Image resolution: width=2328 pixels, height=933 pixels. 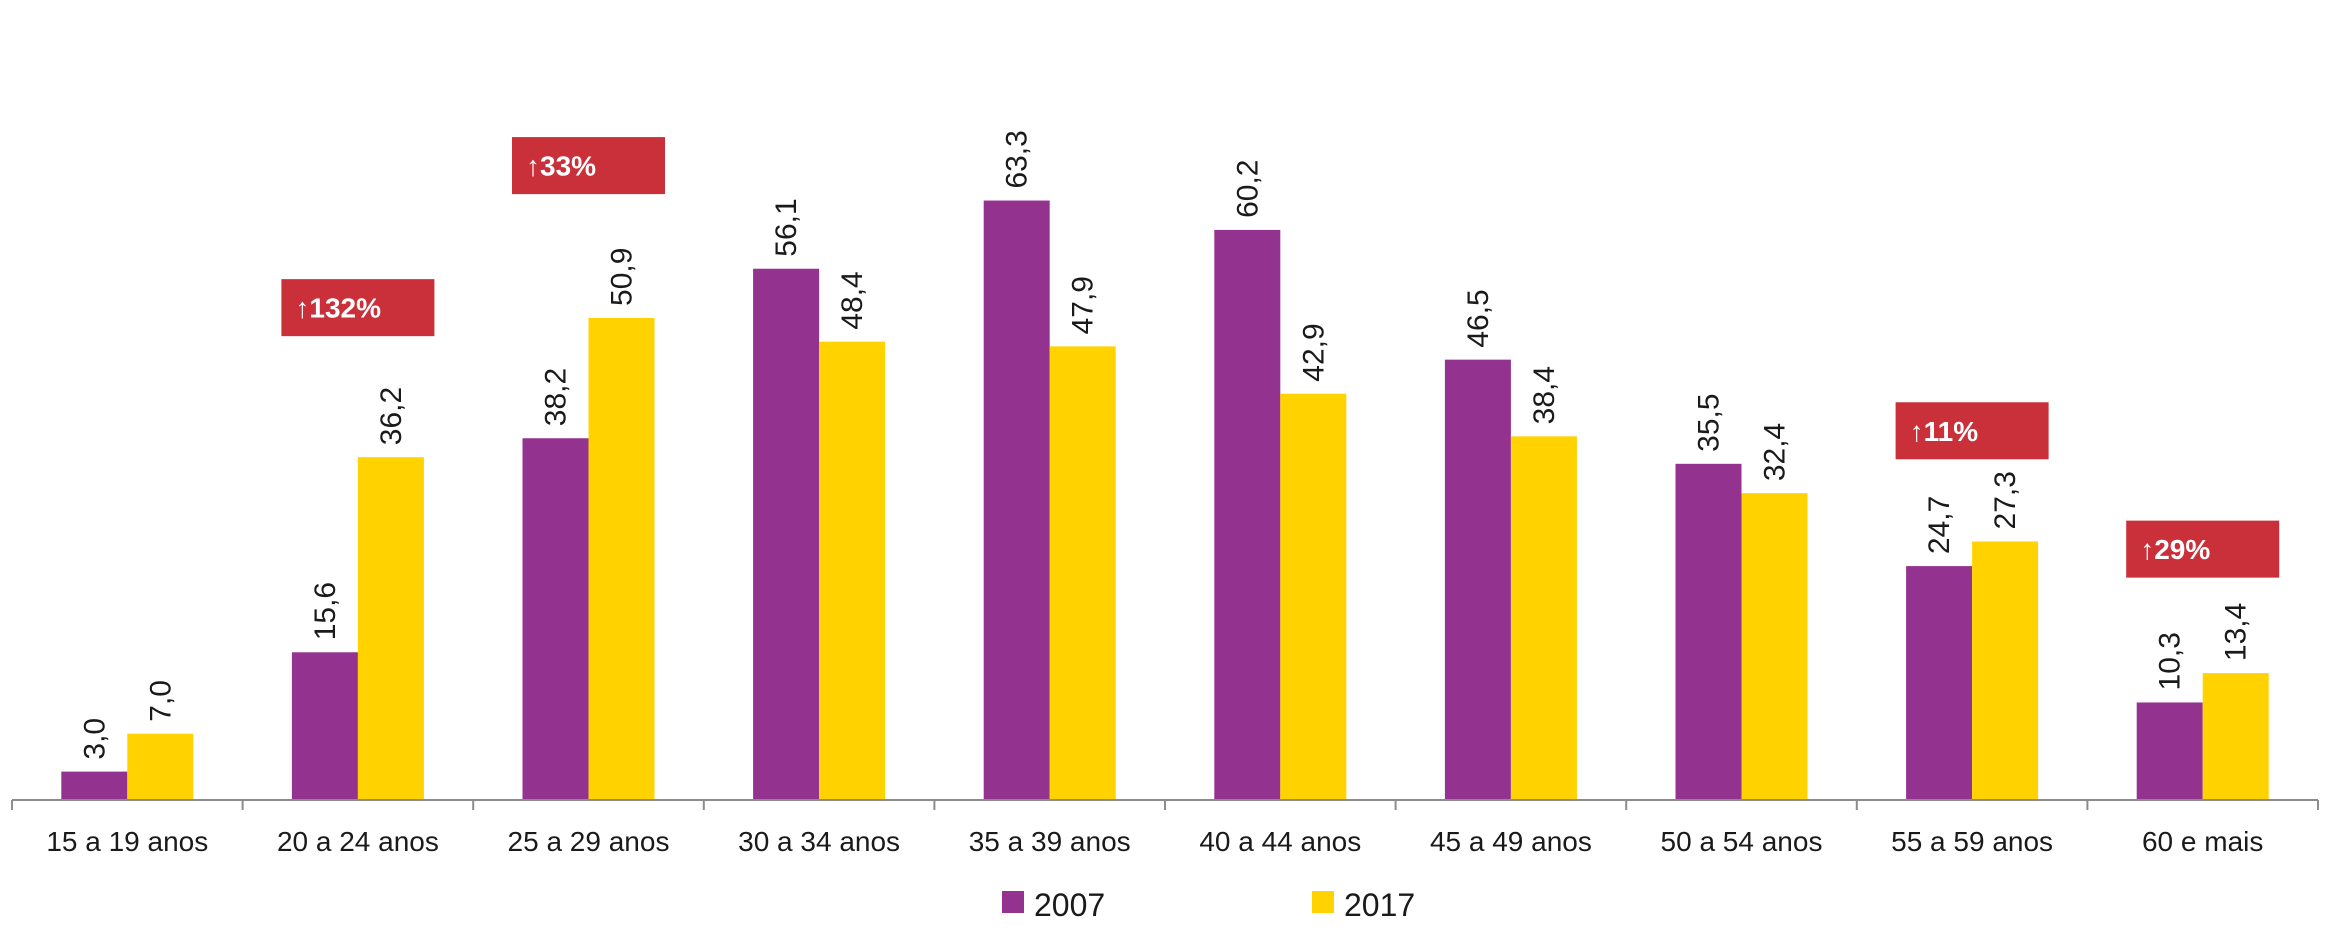 I want to click on x-tick-label-5: 35 a 39 anos, so click(x=1050, y=841).